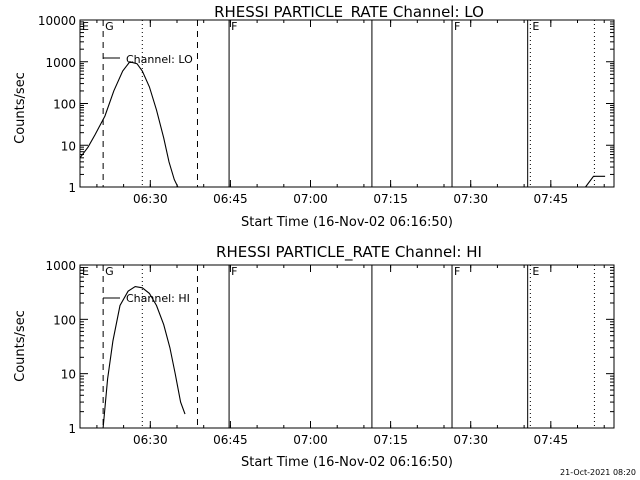 The height and width of the screenshot is (480, 640). I want to click on legend-label: Channel: HI, so click(158, 298).